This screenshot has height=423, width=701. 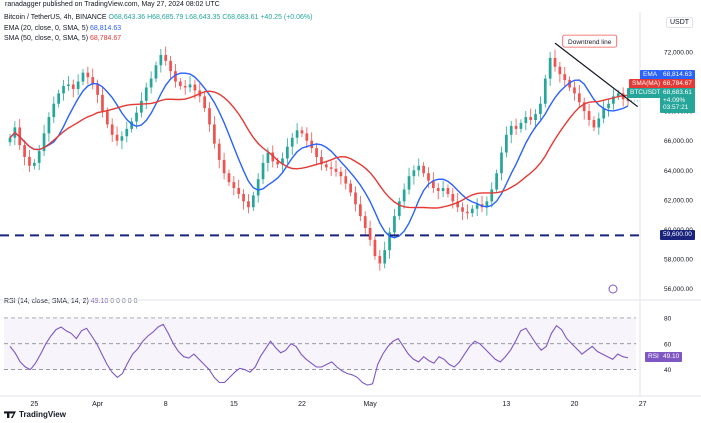 I want to click on downtrend-line, so click(x=596, y=75).